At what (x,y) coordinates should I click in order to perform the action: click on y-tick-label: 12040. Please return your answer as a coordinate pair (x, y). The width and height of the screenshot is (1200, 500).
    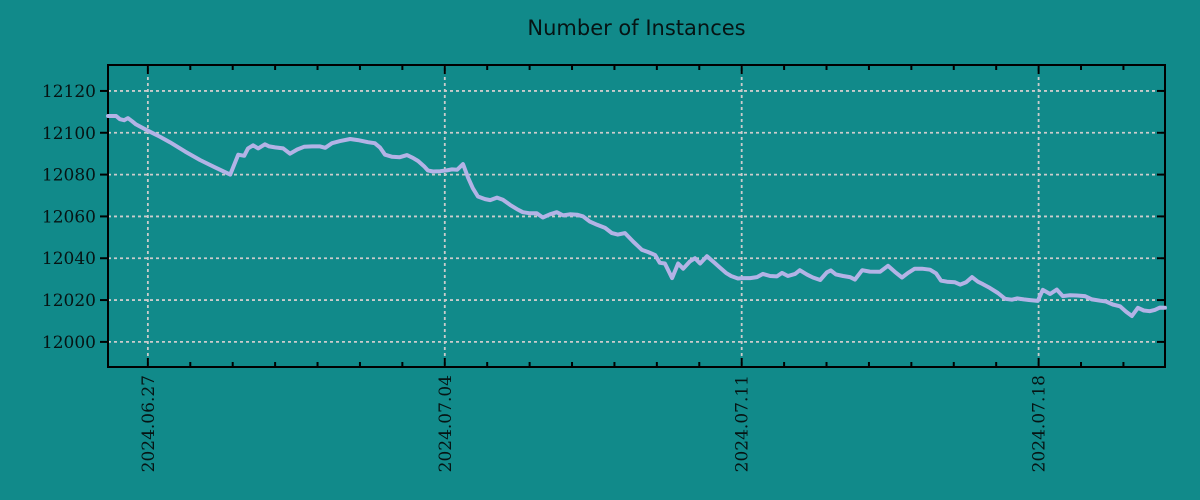
    Looking at the image, I should click on (69, 259).